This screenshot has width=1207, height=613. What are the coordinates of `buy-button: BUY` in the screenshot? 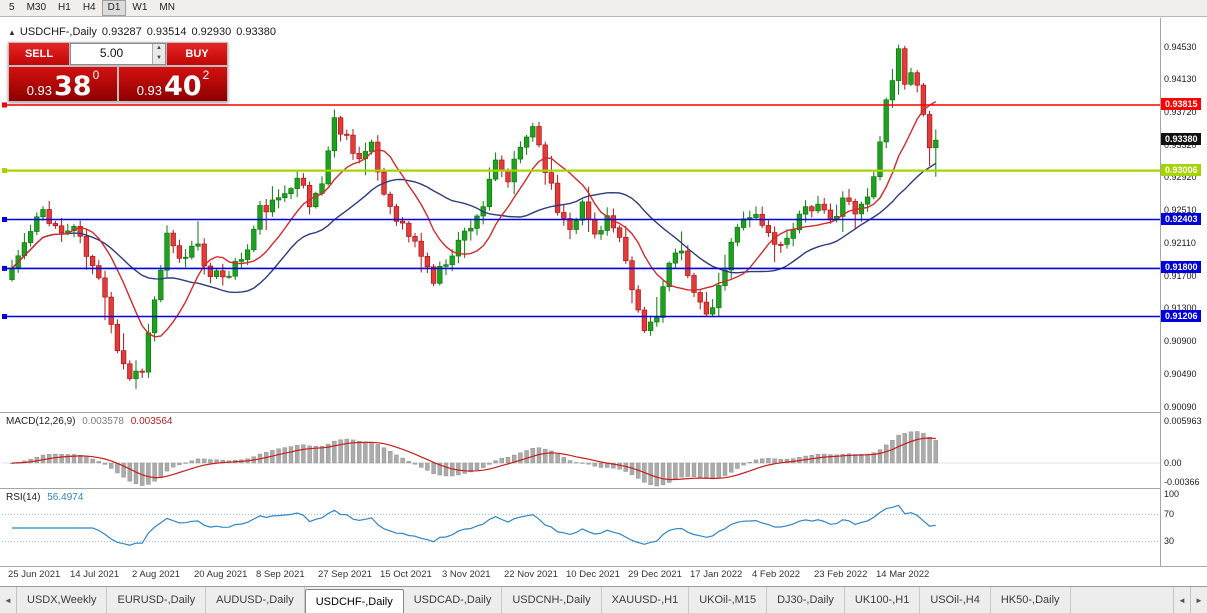 It's located at (197, 54).